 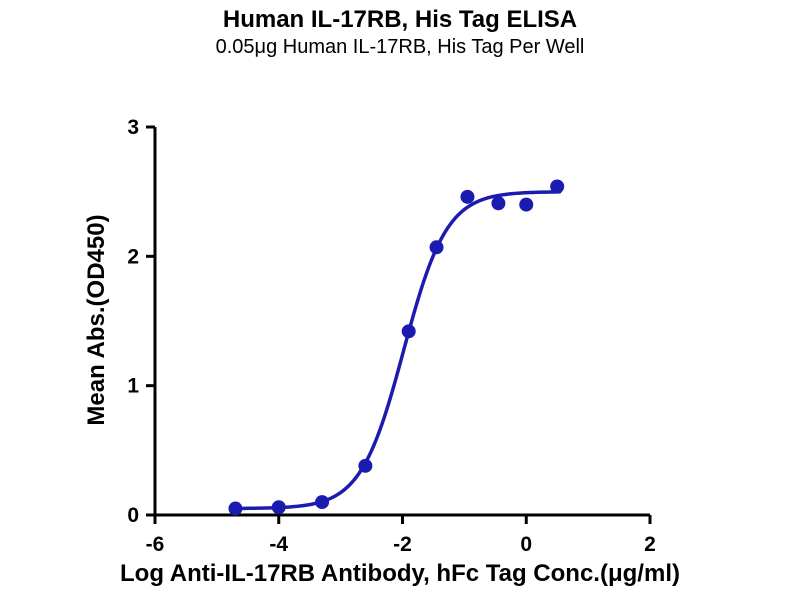 What do you see at coordinates (400, 47) in the screenshot?
I see `chart-subtitle: 0.05μg Human IL-17RB, His Tag Per Well` at bounding box center [400, 47].